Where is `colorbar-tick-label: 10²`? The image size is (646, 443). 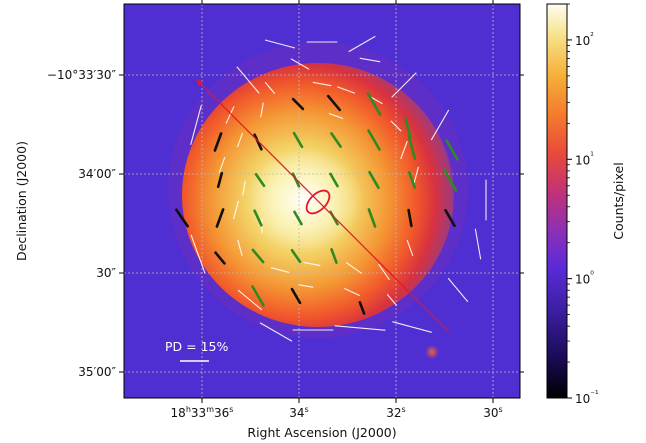 colorbar-tick-label: 10² is located at coordinates (584, 40).